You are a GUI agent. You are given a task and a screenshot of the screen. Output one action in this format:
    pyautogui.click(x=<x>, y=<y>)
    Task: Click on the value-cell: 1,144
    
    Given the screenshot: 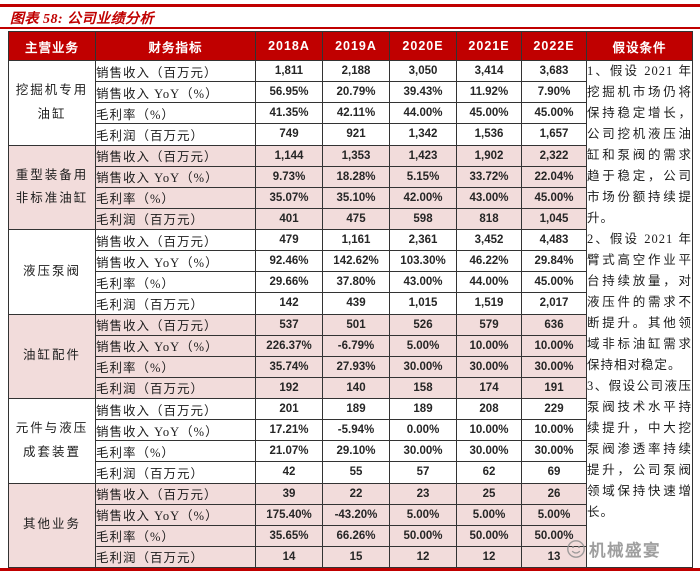 What is the action you would take?
    pyautogui.click(x=289, y=155)
    